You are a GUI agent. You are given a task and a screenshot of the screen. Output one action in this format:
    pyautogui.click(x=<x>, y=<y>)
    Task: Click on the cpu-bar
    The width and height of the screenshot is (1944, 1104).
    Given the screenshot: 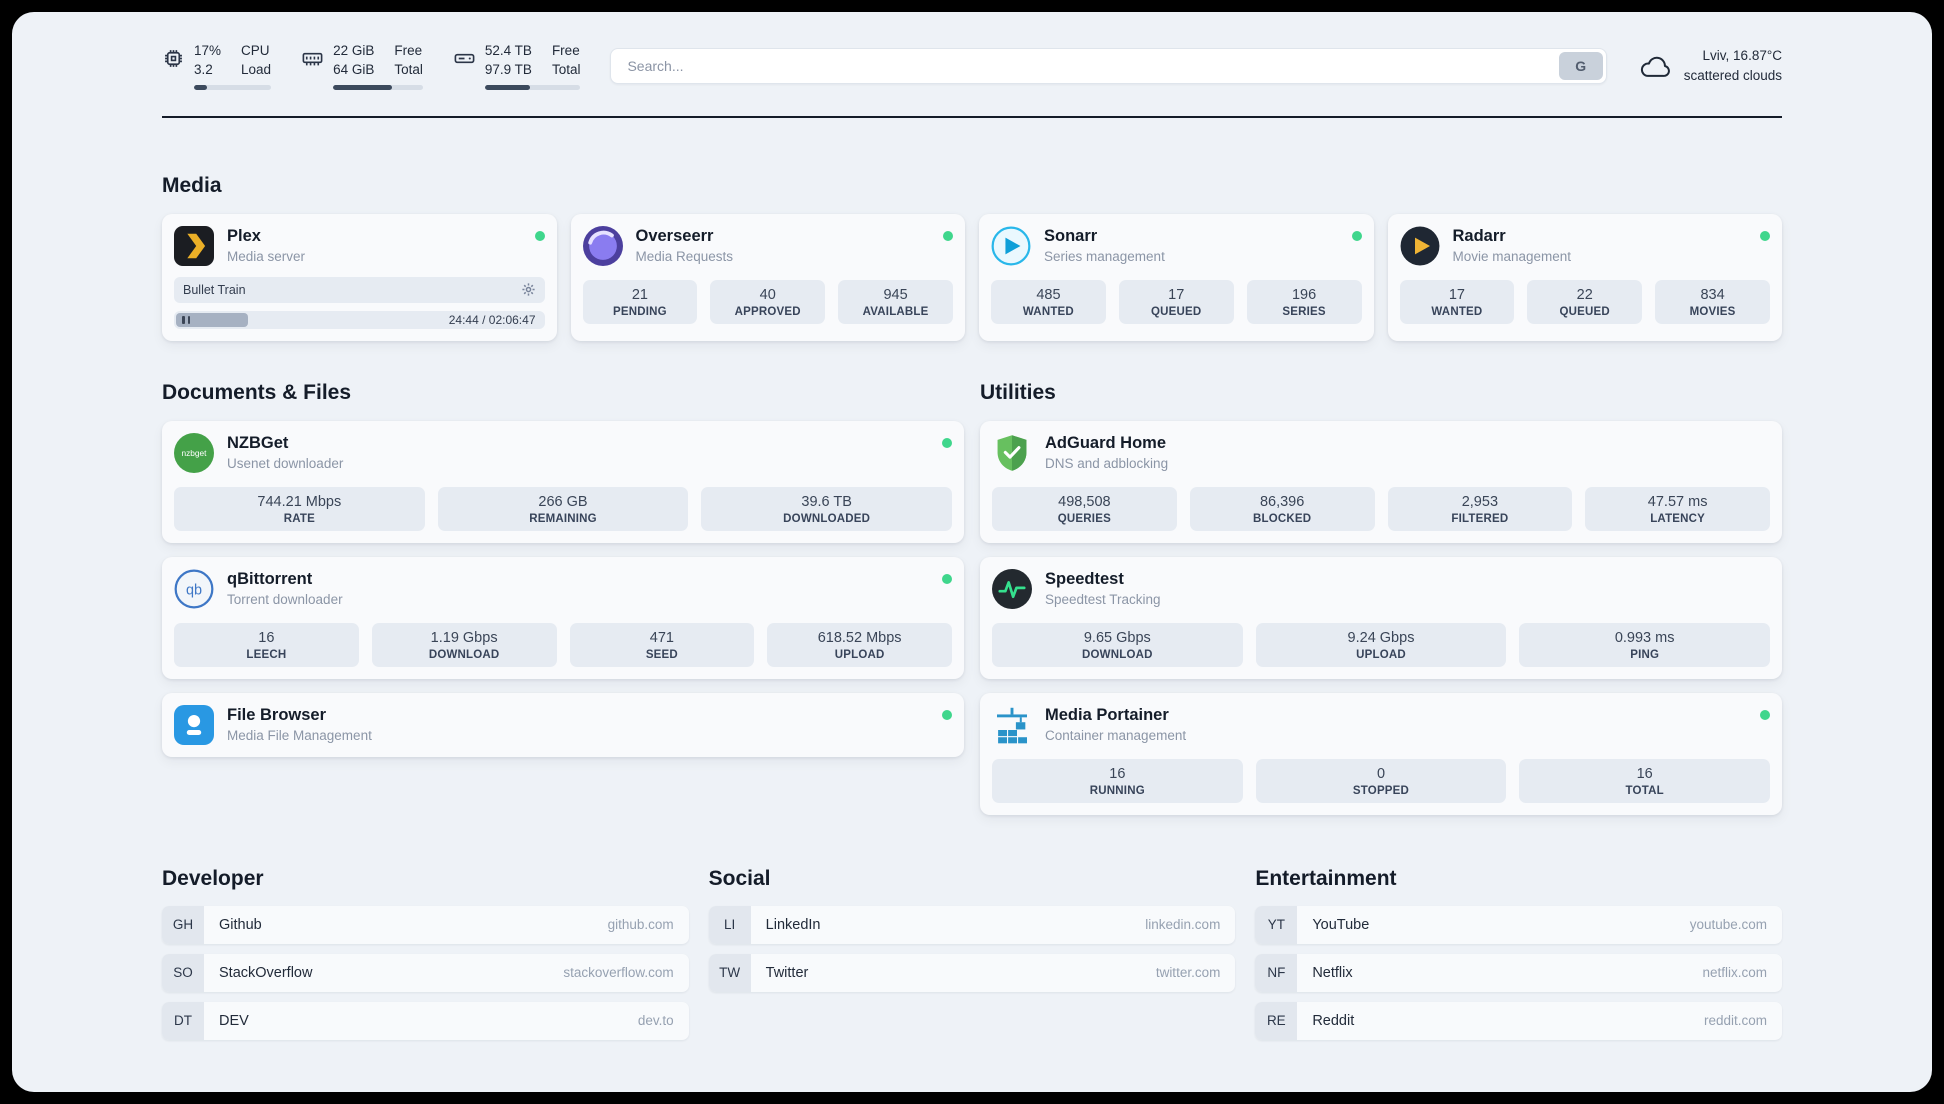 What is the action you would take?
    pyautogui.click(x=233, y=87)
    